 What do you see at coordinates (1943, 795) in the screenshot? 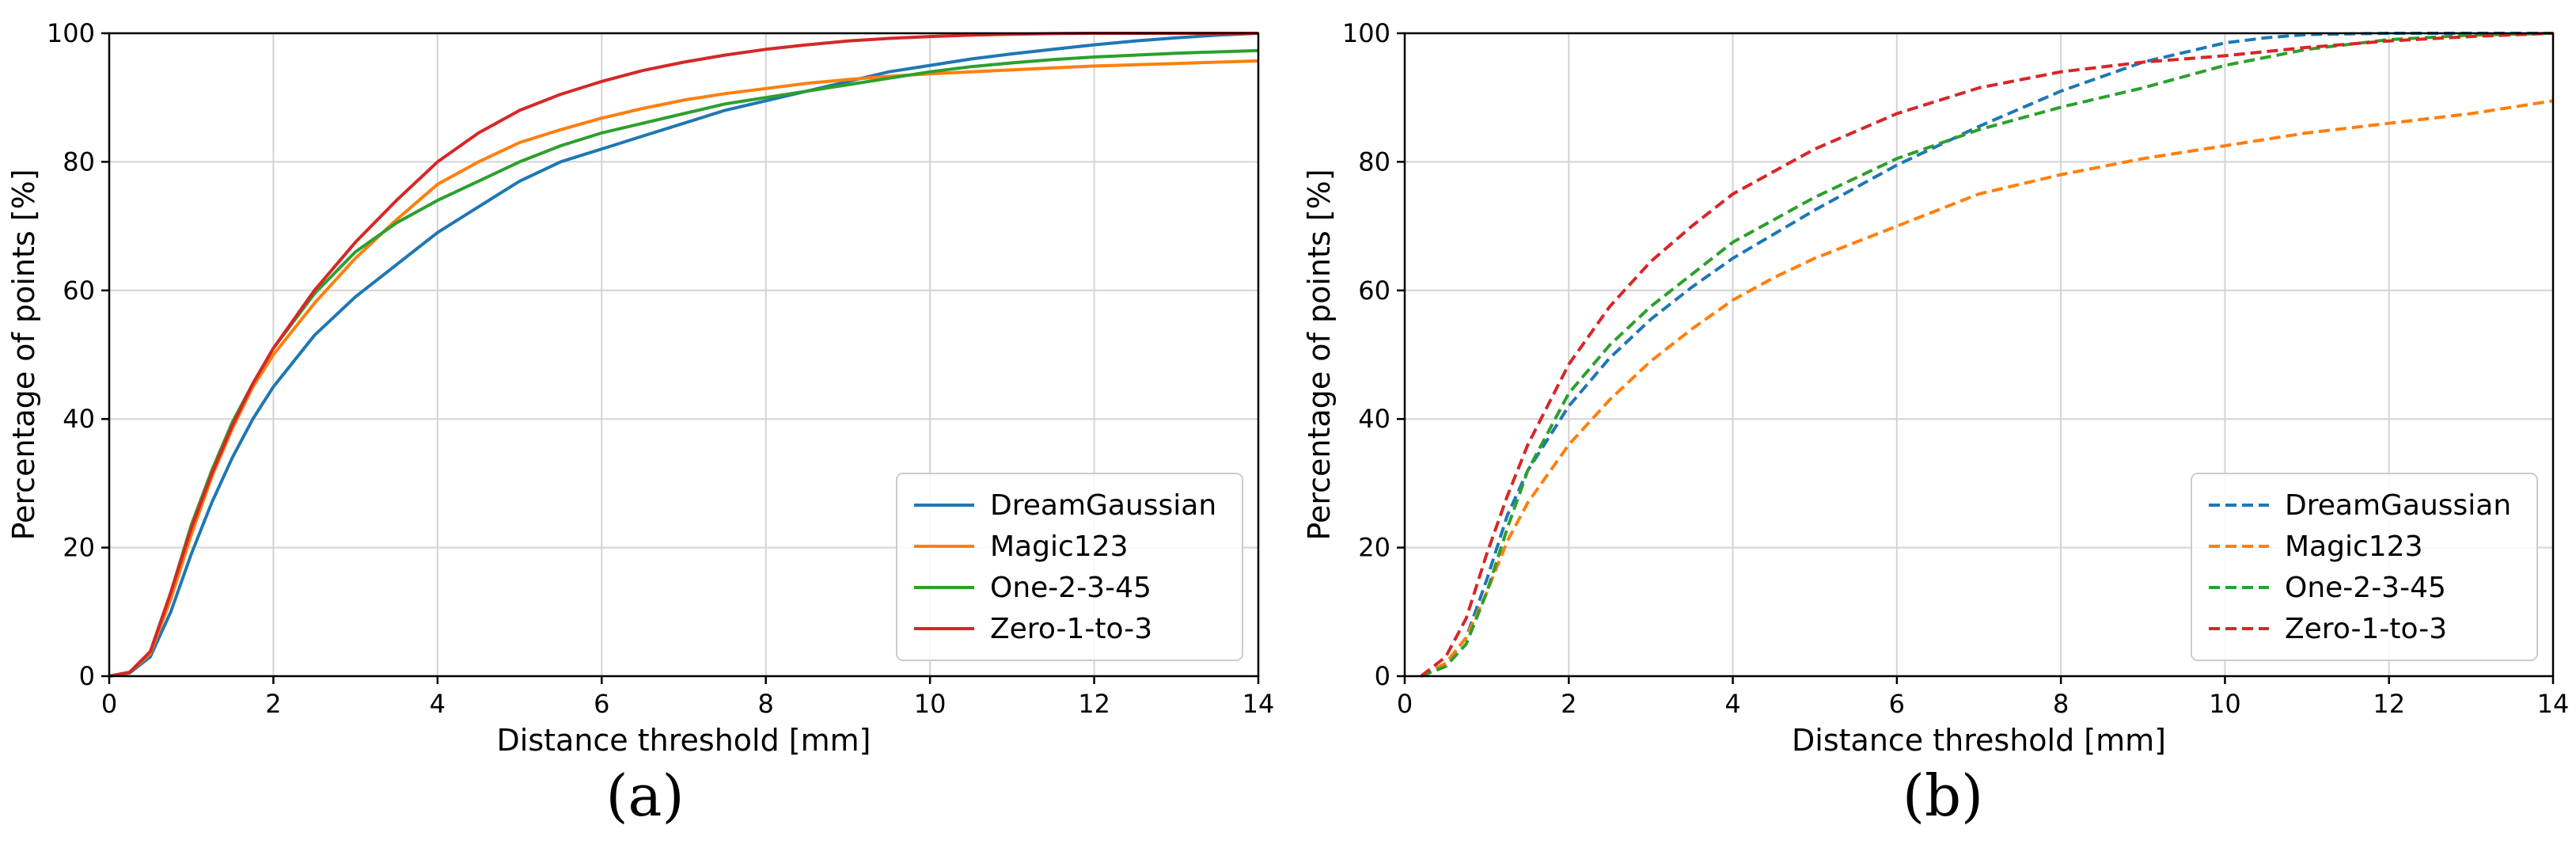
I see `panel-label: (b)` at bounding box center [1943, 795].